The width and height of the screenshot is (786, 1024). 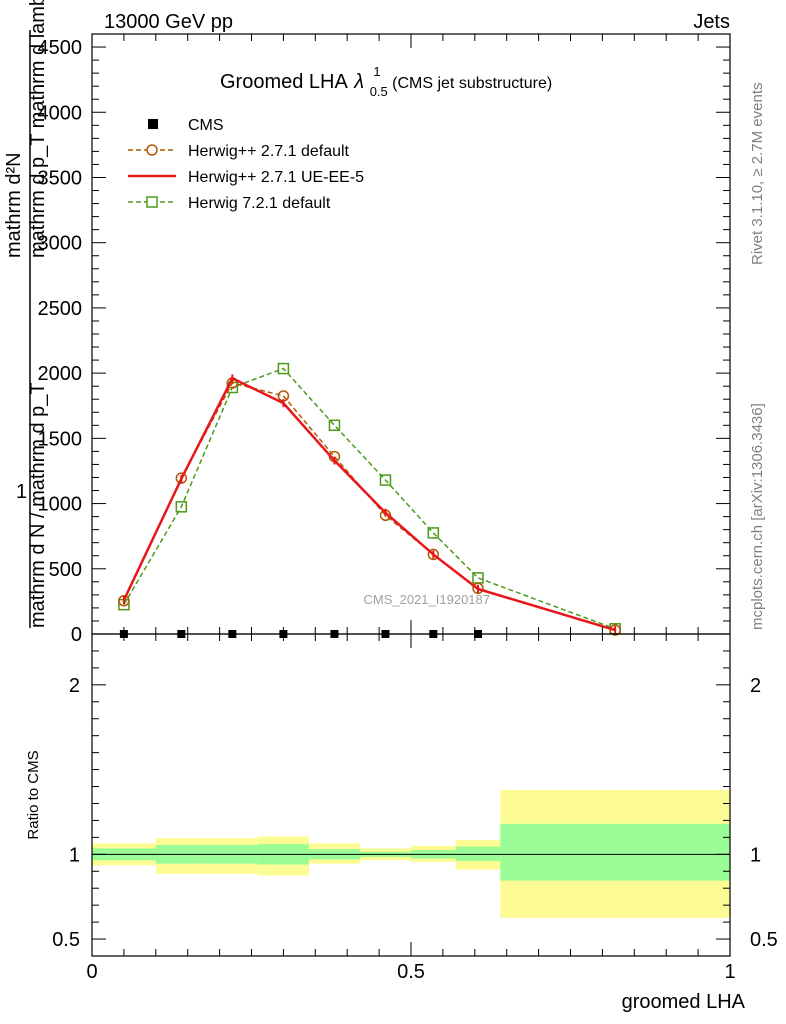 I want to click on main-y-tick-label: 3500, so click(x=60, y=178).